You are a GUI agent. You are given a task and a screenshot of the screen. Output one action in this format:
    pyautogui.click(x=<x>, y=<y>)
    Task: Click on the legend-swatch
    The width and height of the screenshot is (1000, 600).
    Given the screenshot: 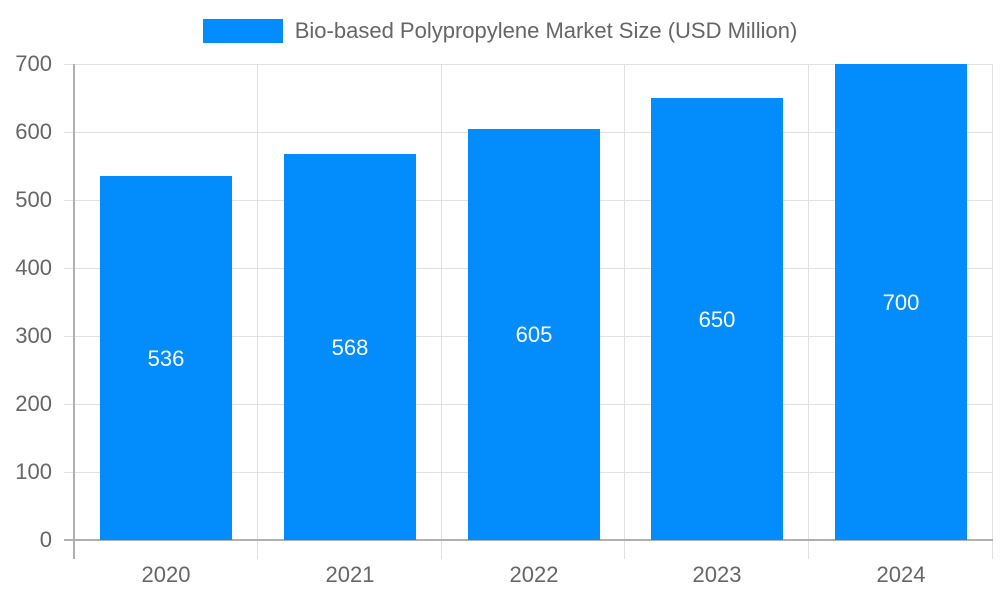 What is the action you would take?
    pyautogui.click(x=242, y=31)
    